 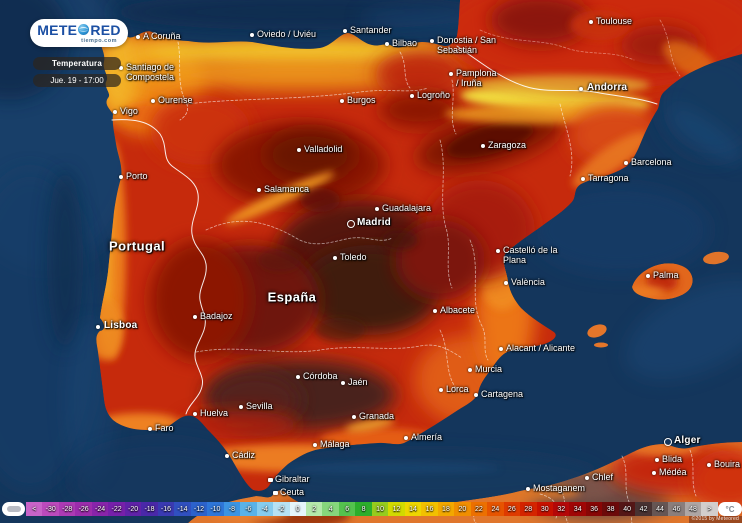 I want to click on scale-tick-x8: -8, so click(x=232, y=509).